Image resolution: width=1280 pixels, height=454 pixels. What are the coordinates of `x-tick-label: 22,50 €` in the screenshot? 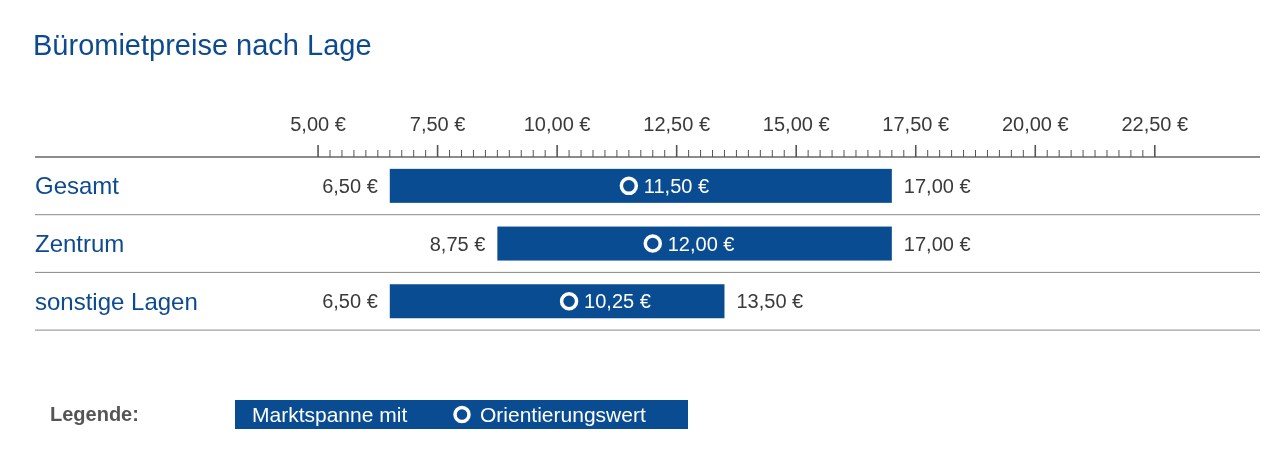 It's located at (1155, 124).